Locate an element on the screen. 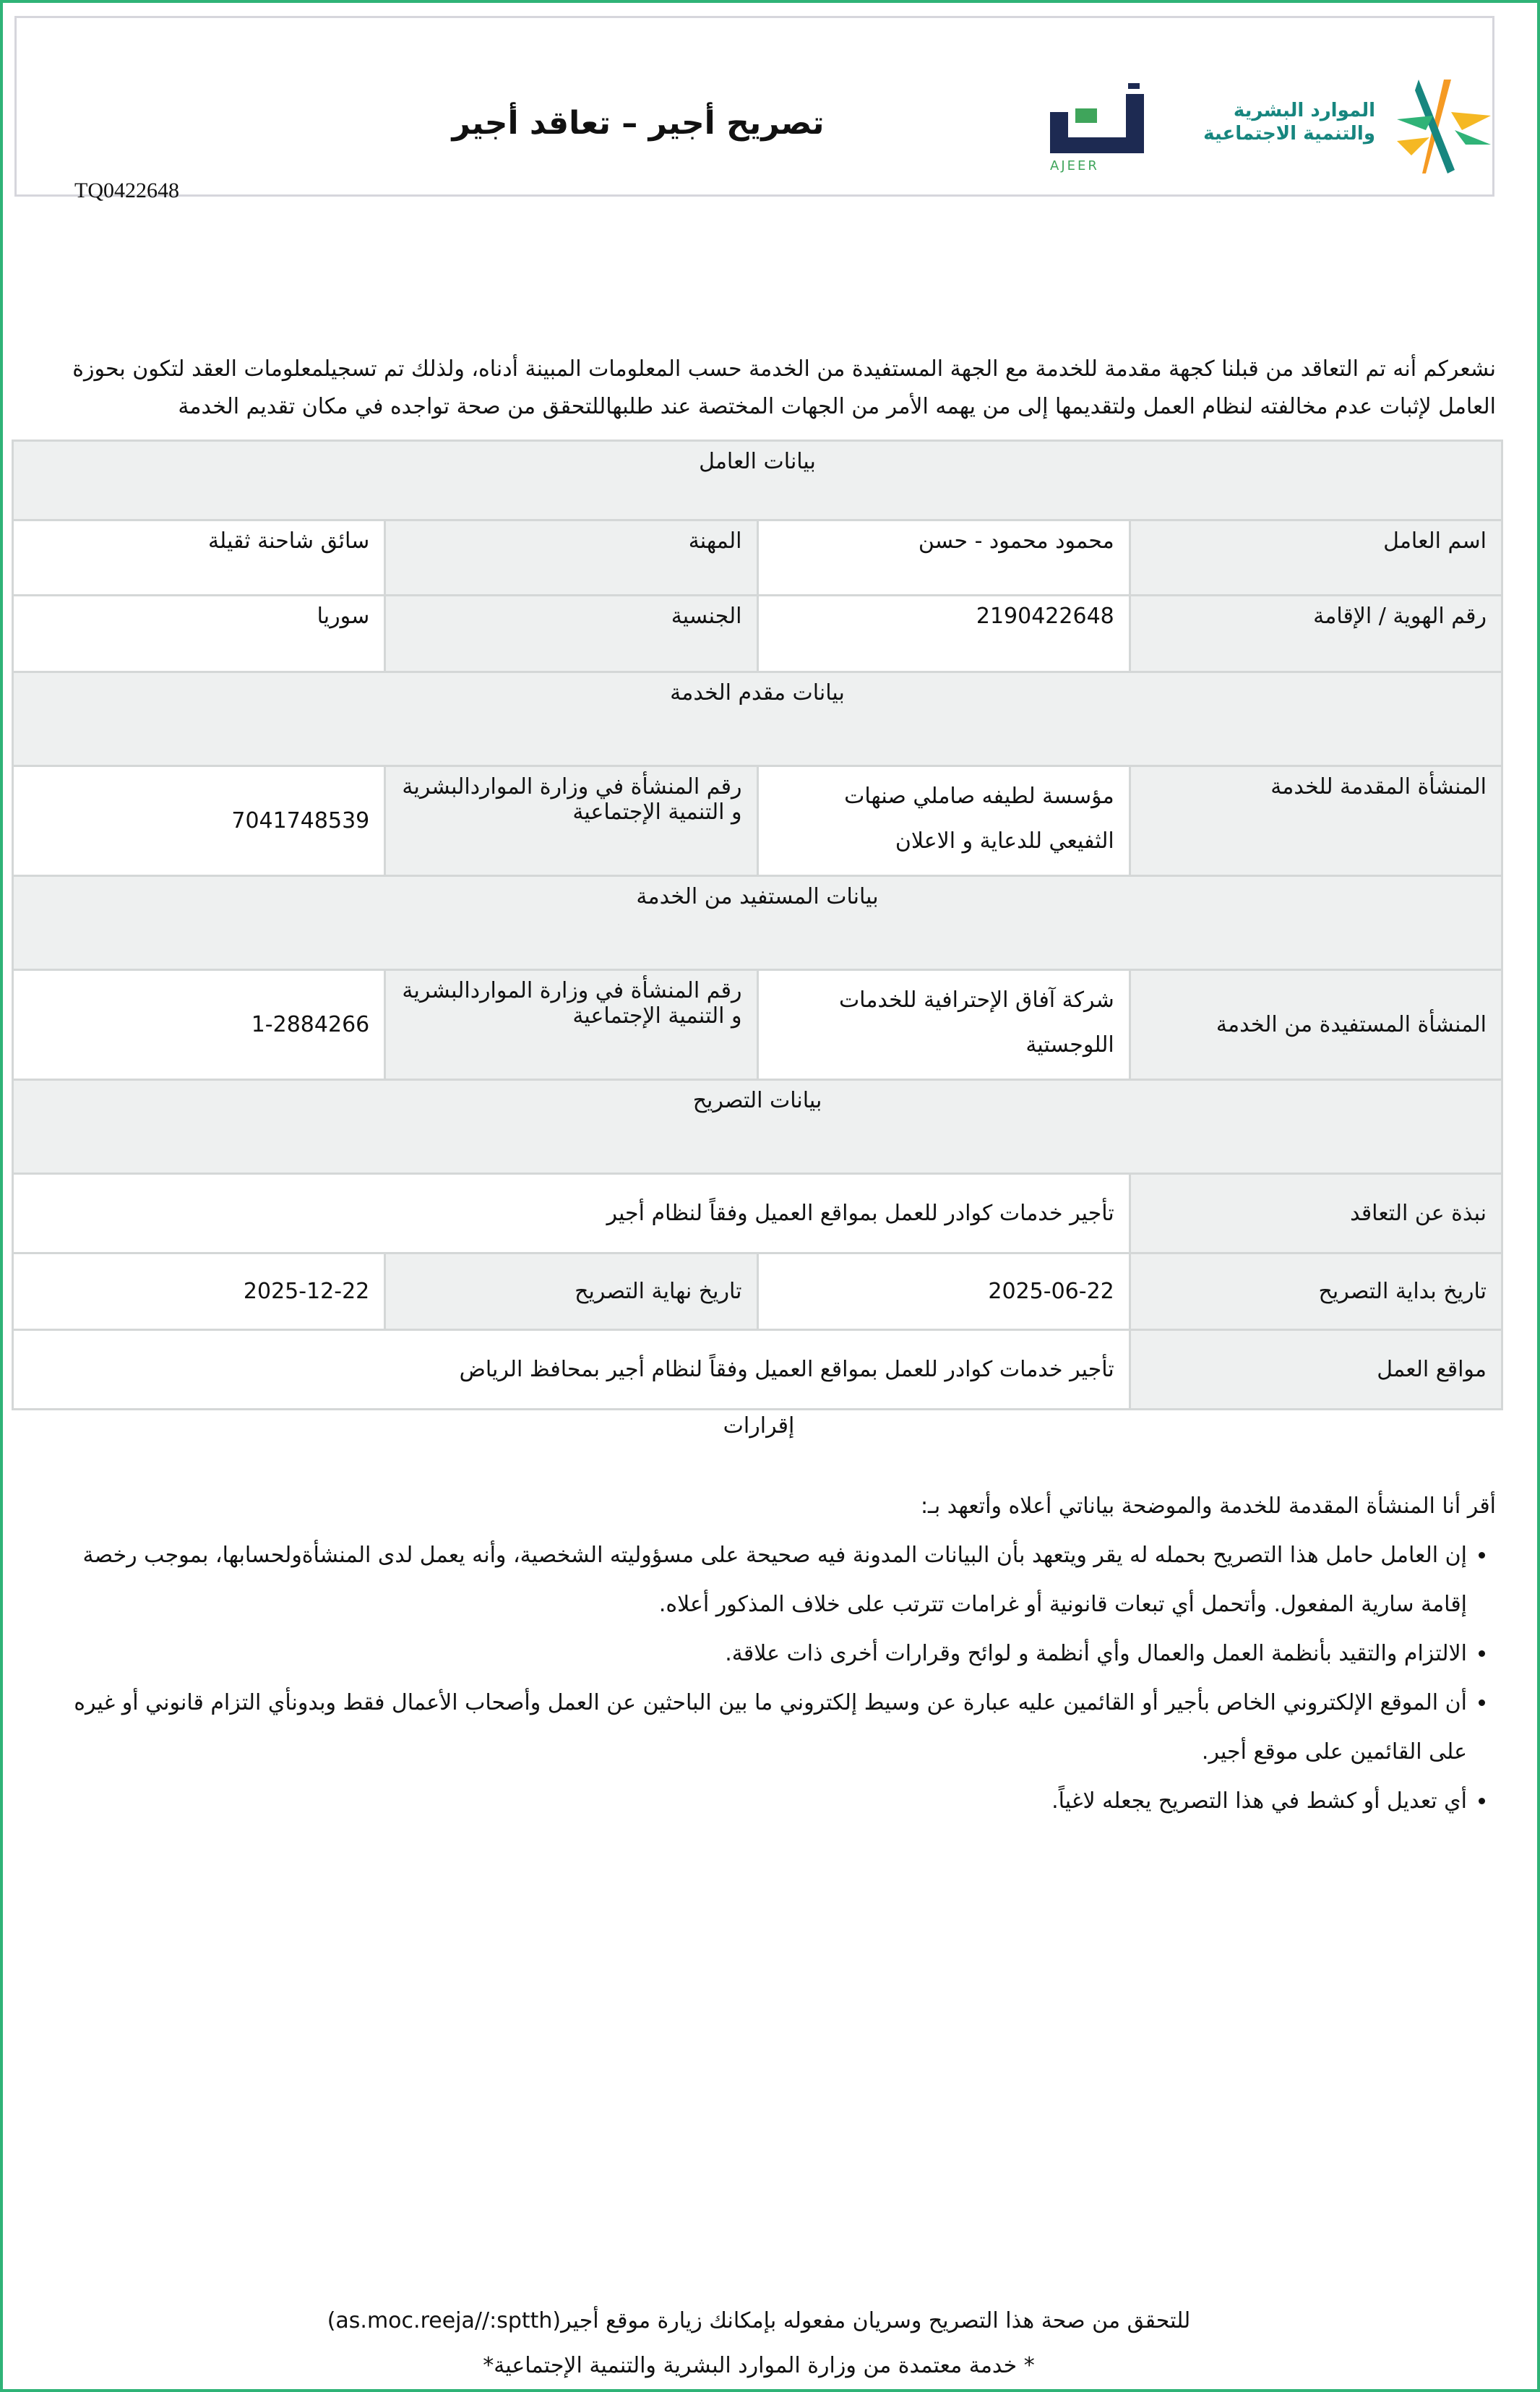 This screenshot has height=2392, width=1540. locations-label: مواقع العمل is located at coordinates (1316, 1369).